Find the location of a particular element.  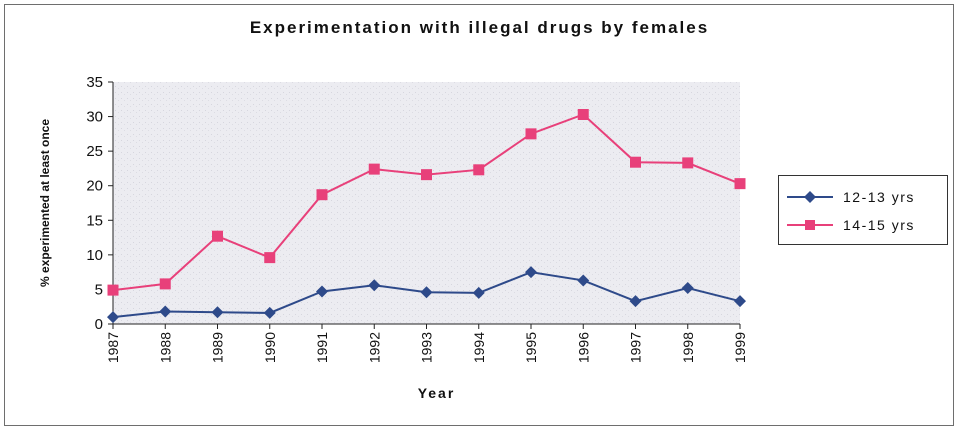

x-tick-label: 1996 is located at coordinates (583, 347).